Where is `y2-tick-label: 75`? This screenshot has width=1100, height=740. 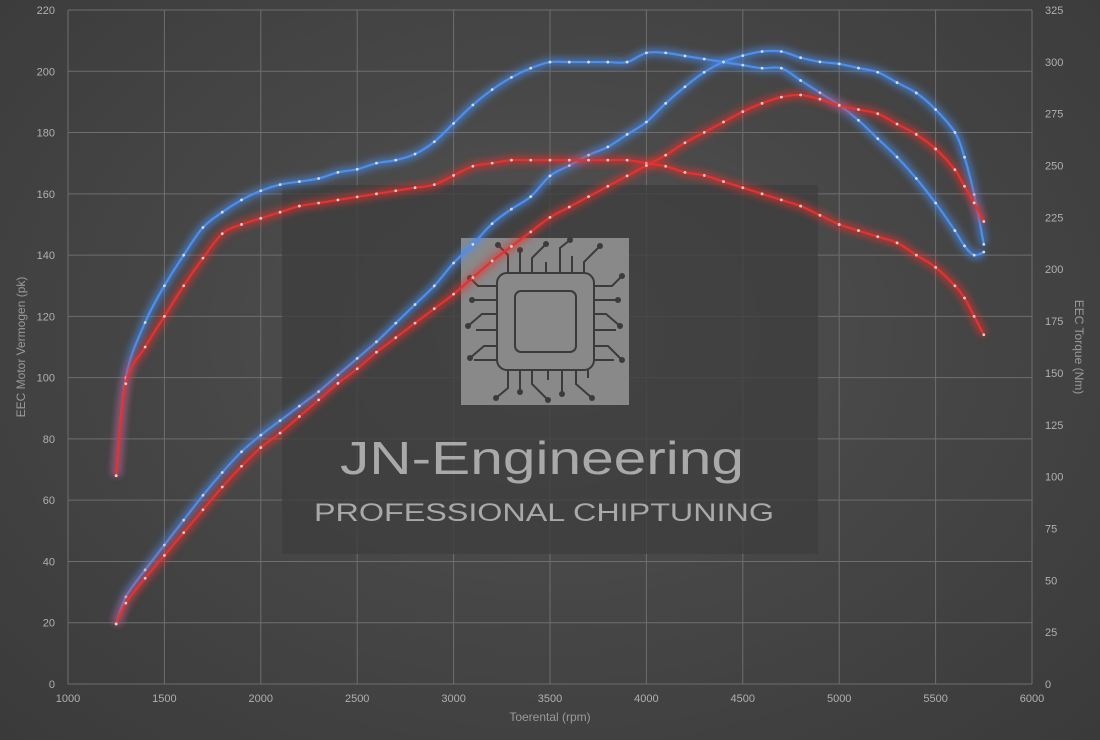
y2-tick-label: 75 is located at coordinates (1051, 529).